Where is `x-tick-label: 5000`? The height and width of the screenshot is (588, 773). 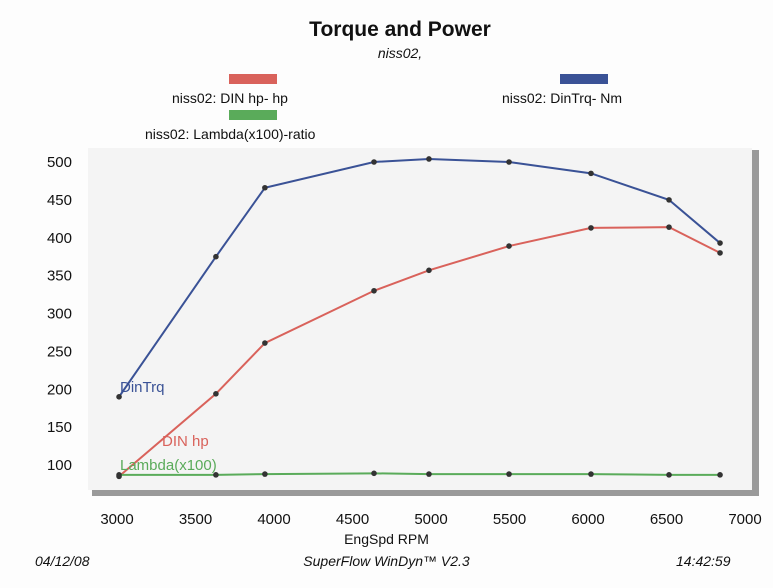 x-tick-label: 5000 is located at coordinates (430, 519).